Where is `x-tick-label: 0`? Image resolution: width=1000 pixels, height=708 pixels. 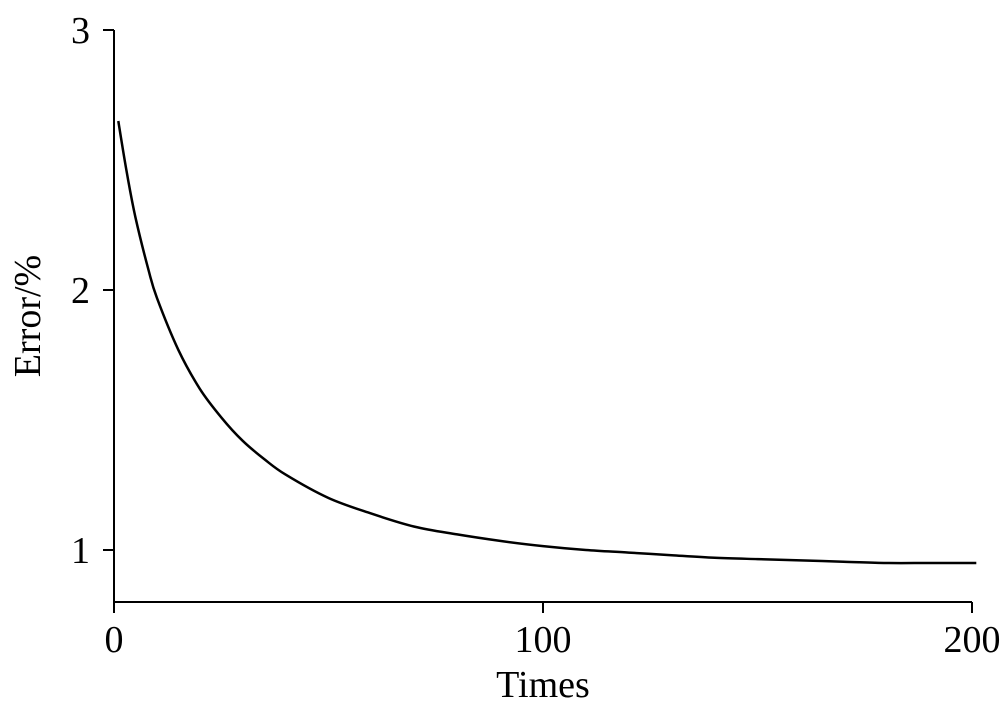
x-tick-label: 0 is located at coordinates (114, 640).